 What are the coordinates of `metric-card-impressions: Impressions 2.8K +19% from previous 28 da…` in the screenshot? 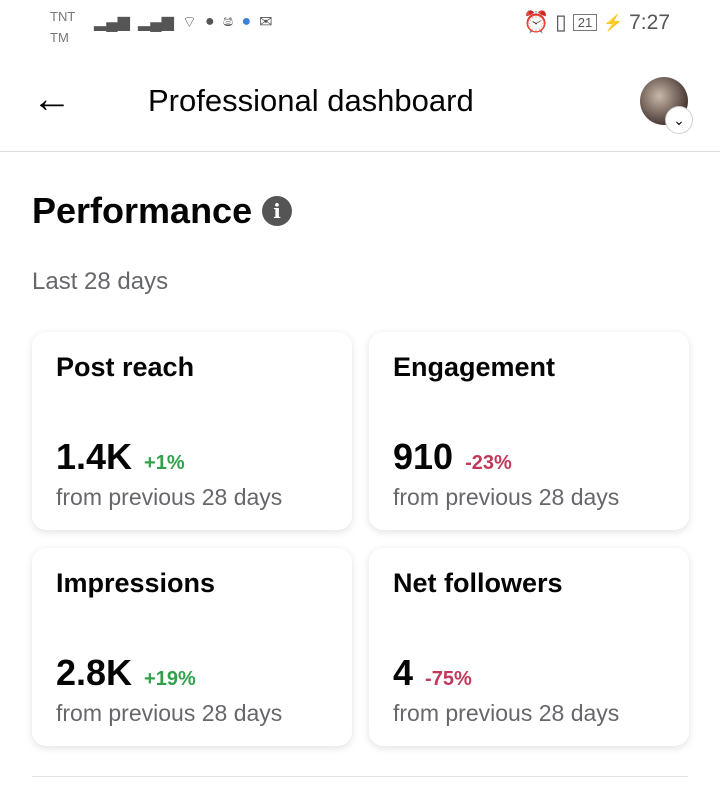 It's located at (192, 647).